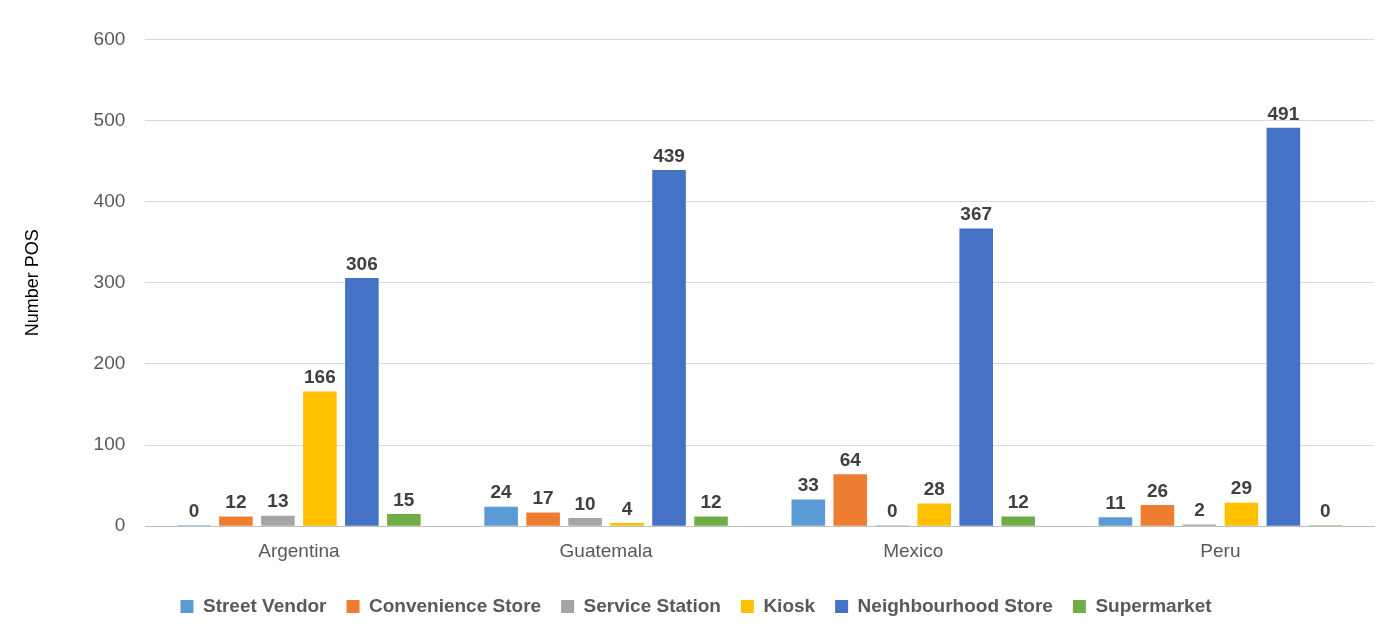 The image size is (1392, 634). Describe the element at coordinates (362, 263) in the screenshot. I see `data-label: 306` at that location.